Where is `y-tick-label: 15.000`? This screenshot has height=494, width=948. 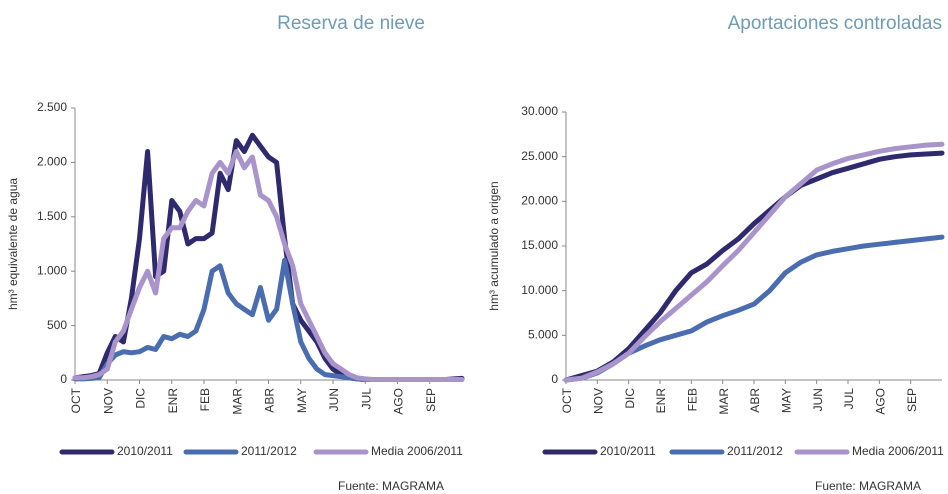
y-tick-label: 15.000 is located at coordinates (539, 245).